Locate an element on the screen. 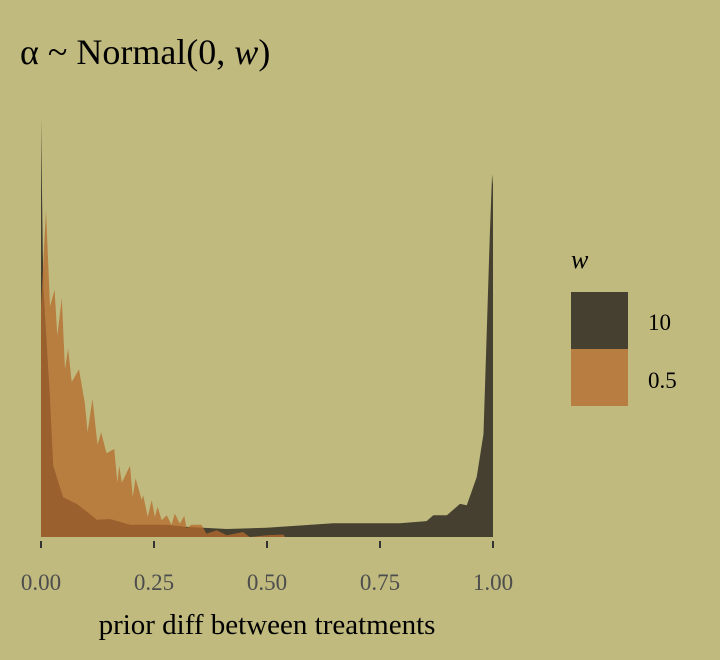 The image size is (720, 660). title-variable: w is located at coordinates (246, 52).